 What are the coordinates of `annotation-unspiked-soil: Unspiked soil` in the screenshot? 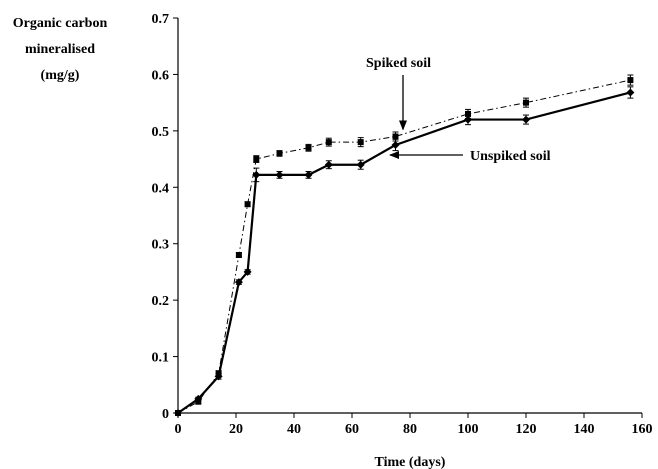 It's located at (510, 156).